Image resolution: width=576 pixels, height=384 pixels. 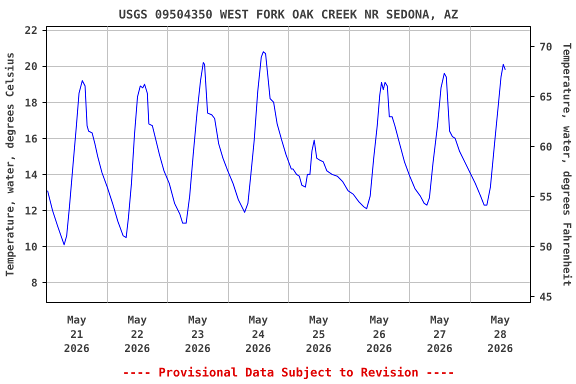 What do you see at coordinates (439, 335) in the screenshot?
I see `x-tick-label: May 27 2026` at bounding box center [439, 335].